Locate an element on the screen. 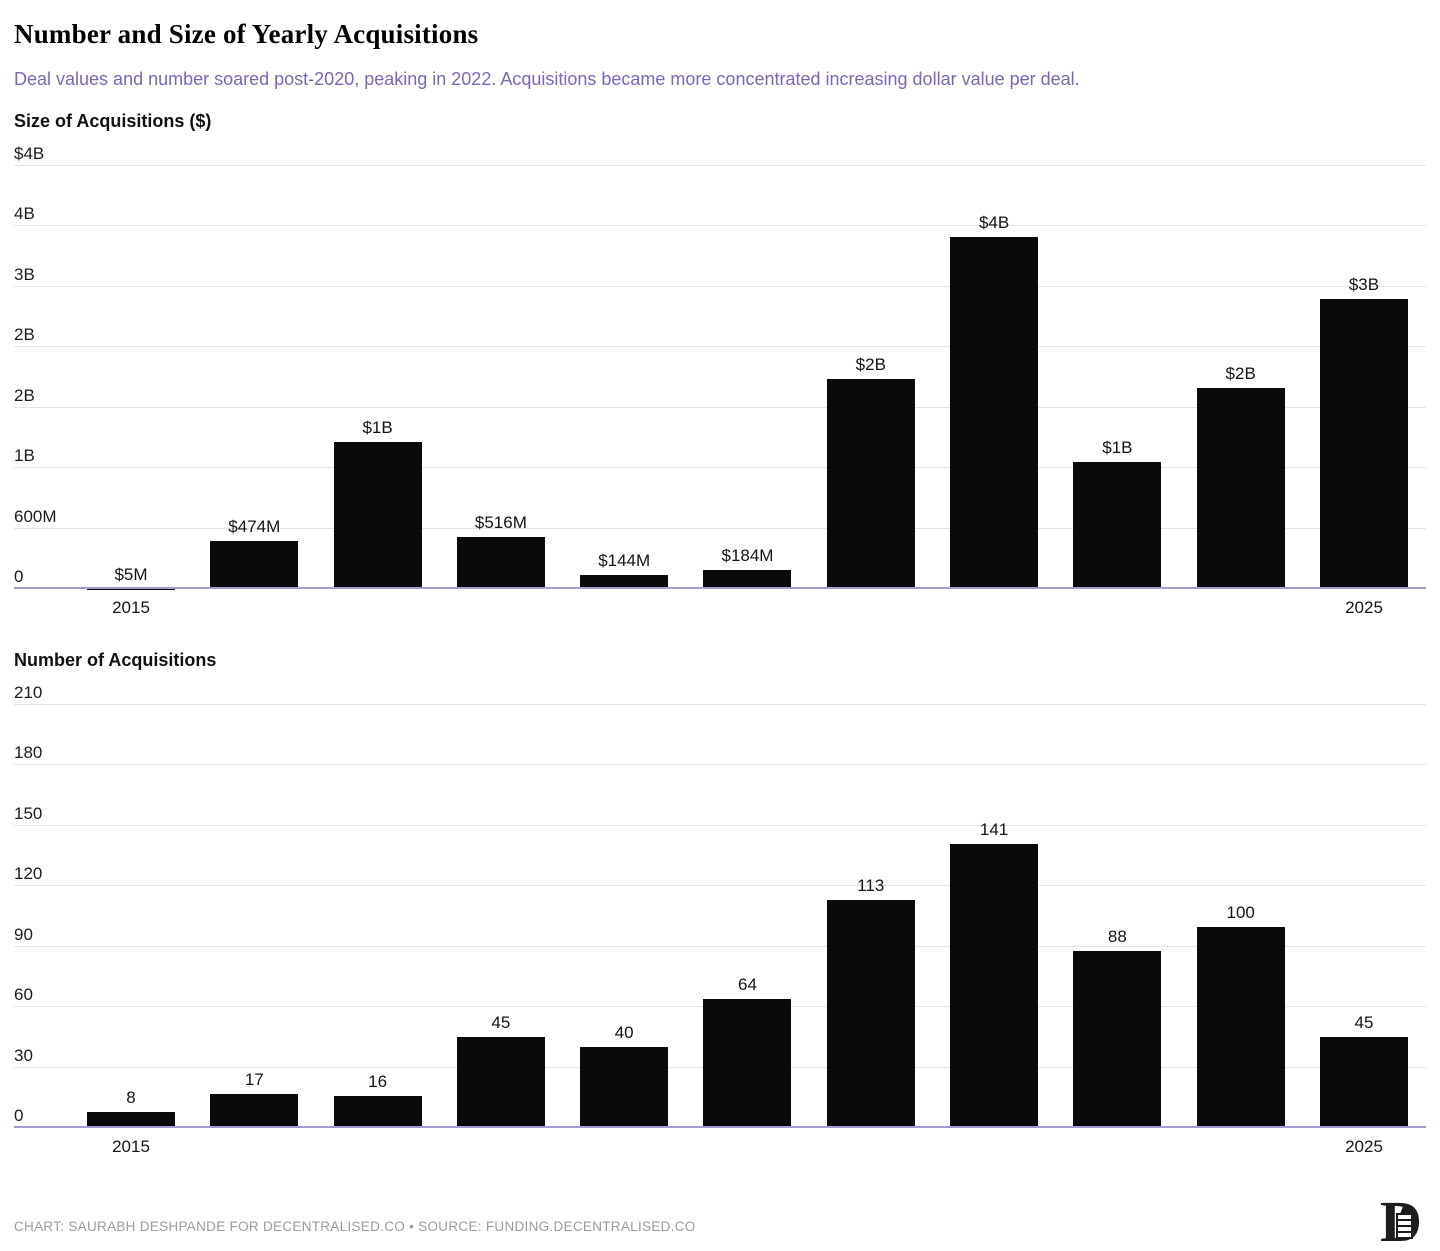  y-tick-label: 4B is located at coordinates (24, 214).